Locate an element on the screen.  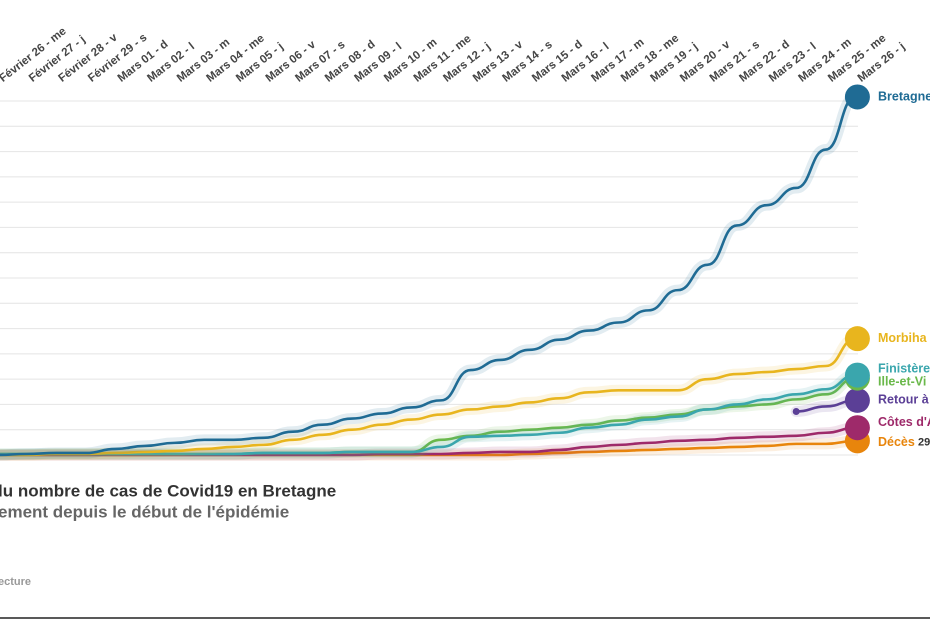
series-label: Morbiha is located at coordinates (903, 338).